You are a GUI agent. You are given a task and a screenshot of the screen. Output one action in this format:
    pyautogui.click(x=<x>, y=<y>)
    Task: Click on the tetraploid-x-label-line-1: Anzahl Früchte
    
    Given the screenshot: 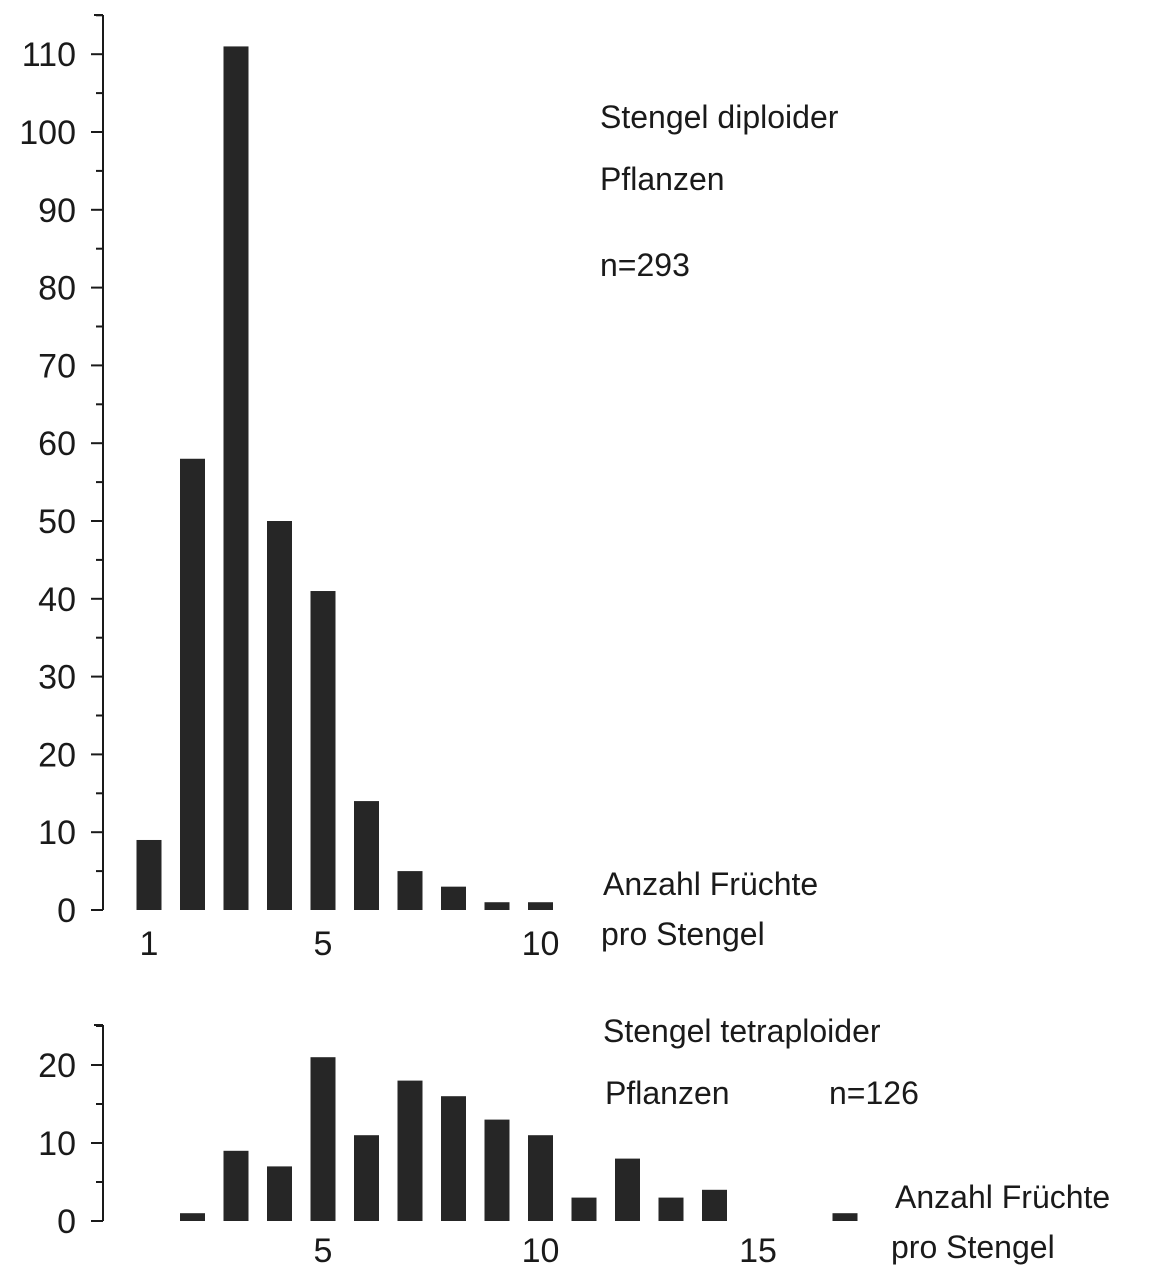 What is the action you would take?
    pyautogui.click(x=1002, y=1197)
    